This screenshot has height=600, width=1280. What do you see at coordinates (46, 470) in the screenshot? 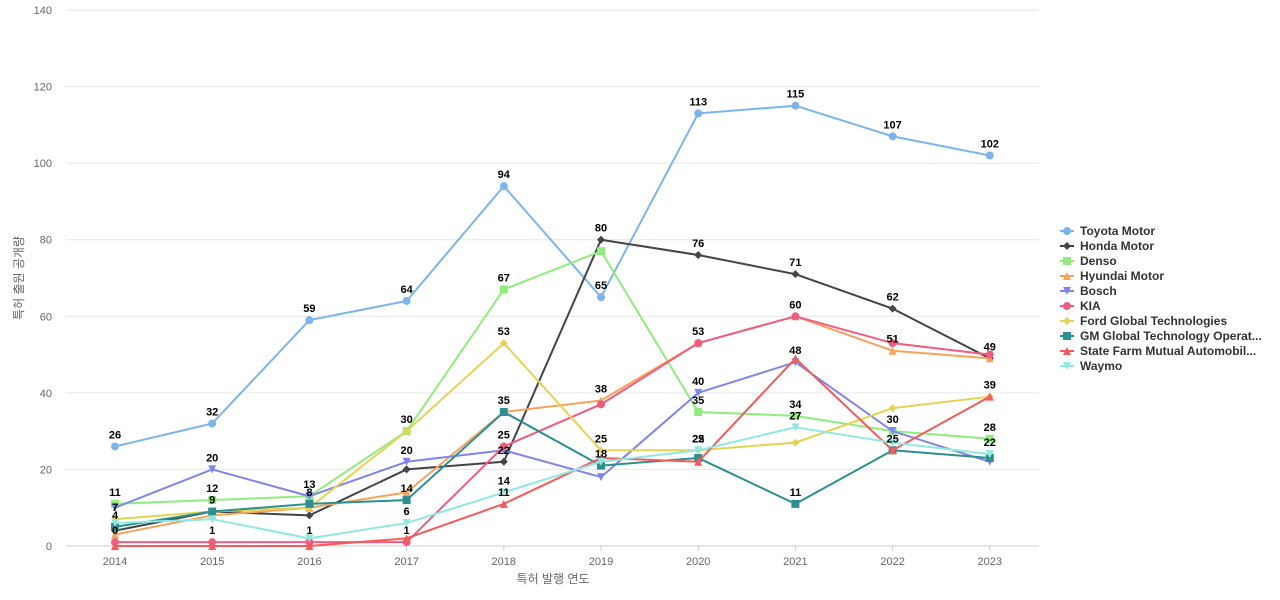
I see `y-tick-label: 20` at bounding box center [46, 470].